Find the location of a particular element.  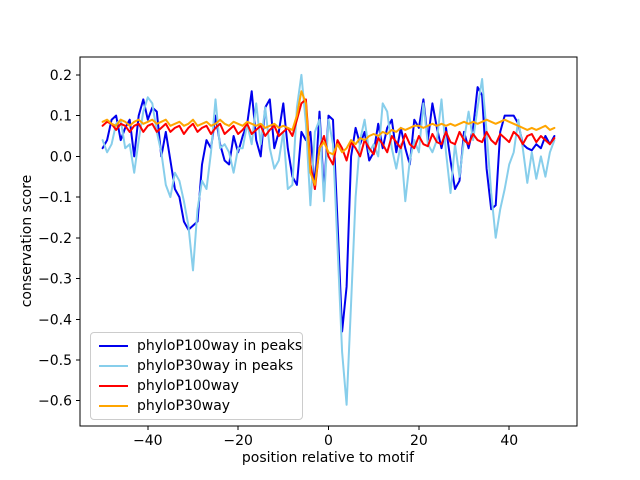

legend-label: phyloP30way is located at coordinates (184, 406).